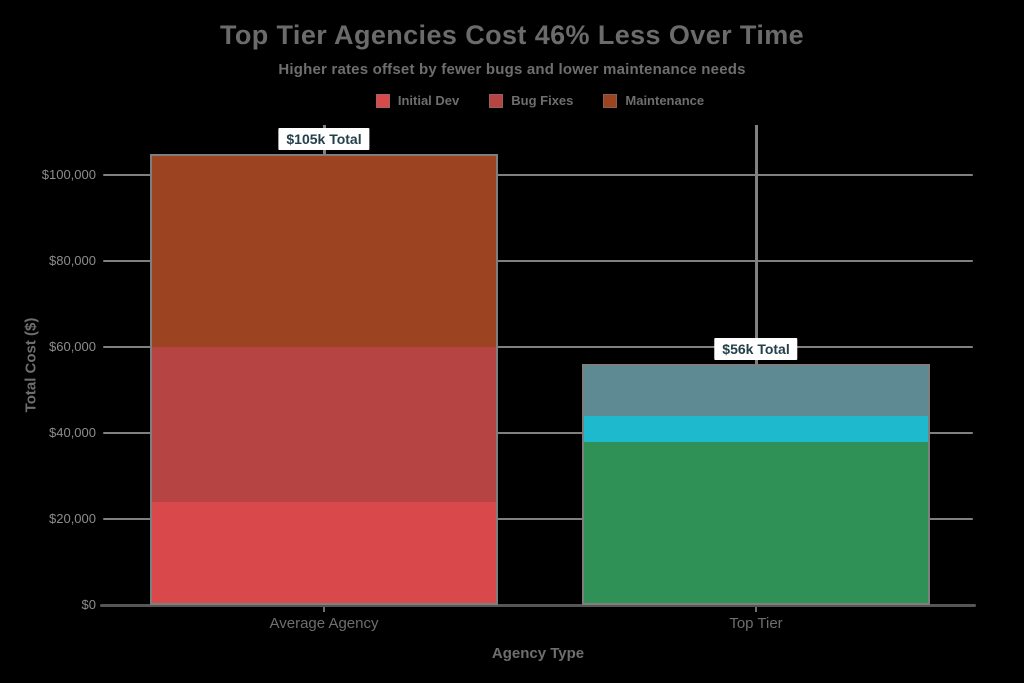  I want to click on total-annotation-top-tier: $56k Total, so click(756, 349).